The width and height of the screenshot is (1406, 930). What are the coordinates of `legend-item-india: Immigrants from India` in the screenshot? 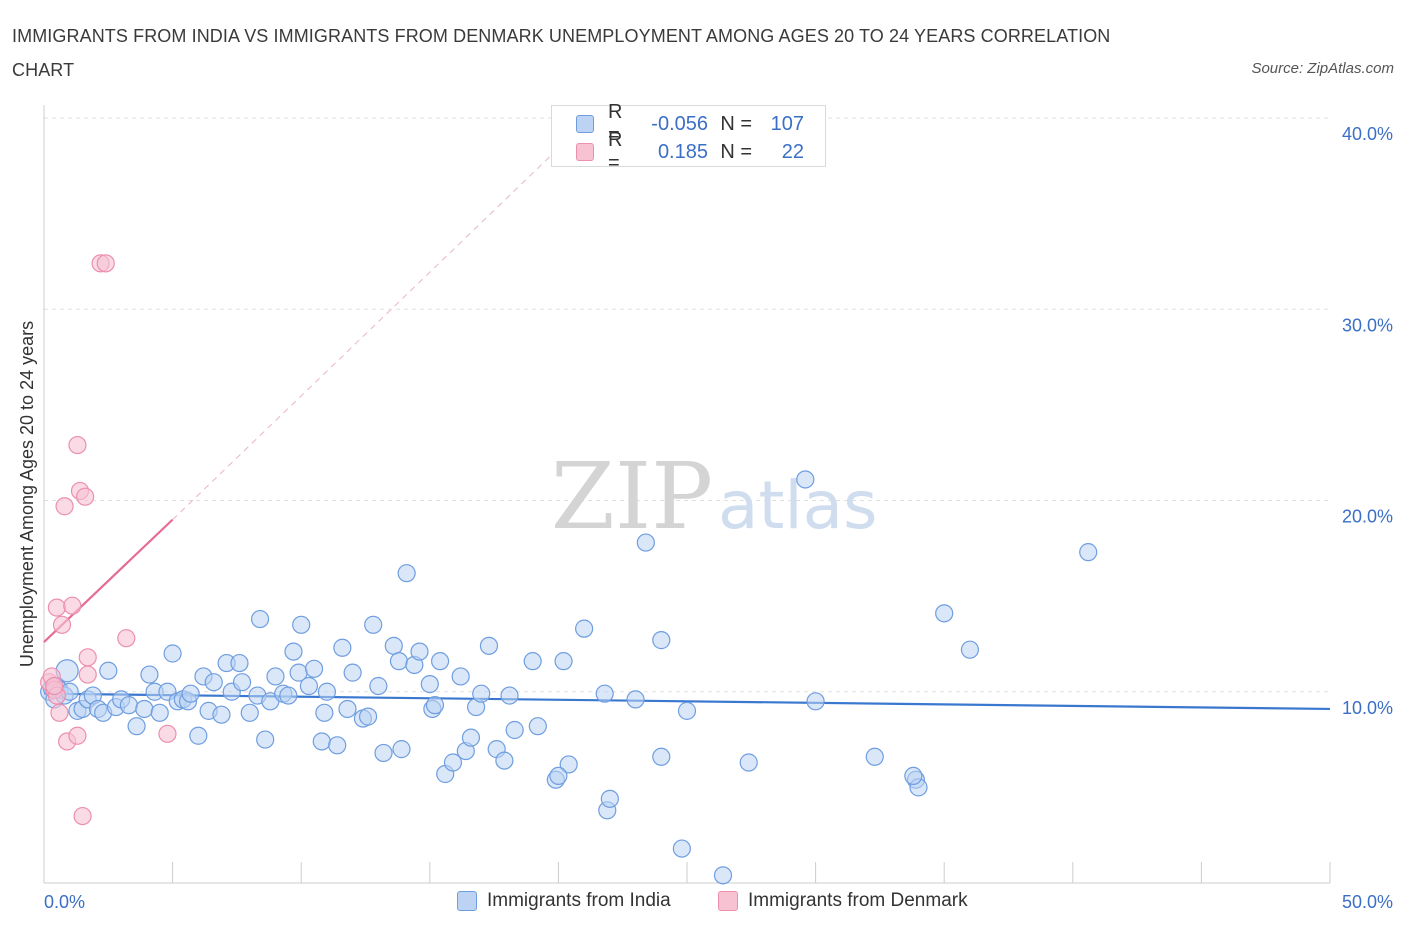 It's located at (564, 901).